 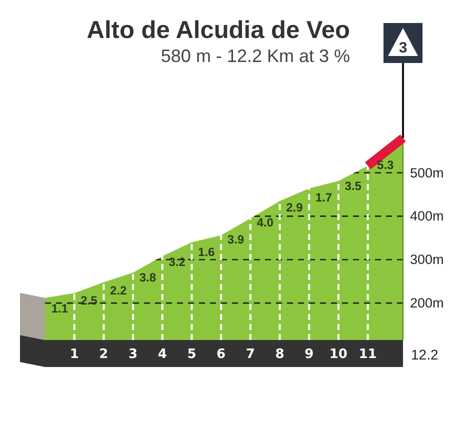 I want to click on x-tick-label: 10, so click(x=338, y=354).